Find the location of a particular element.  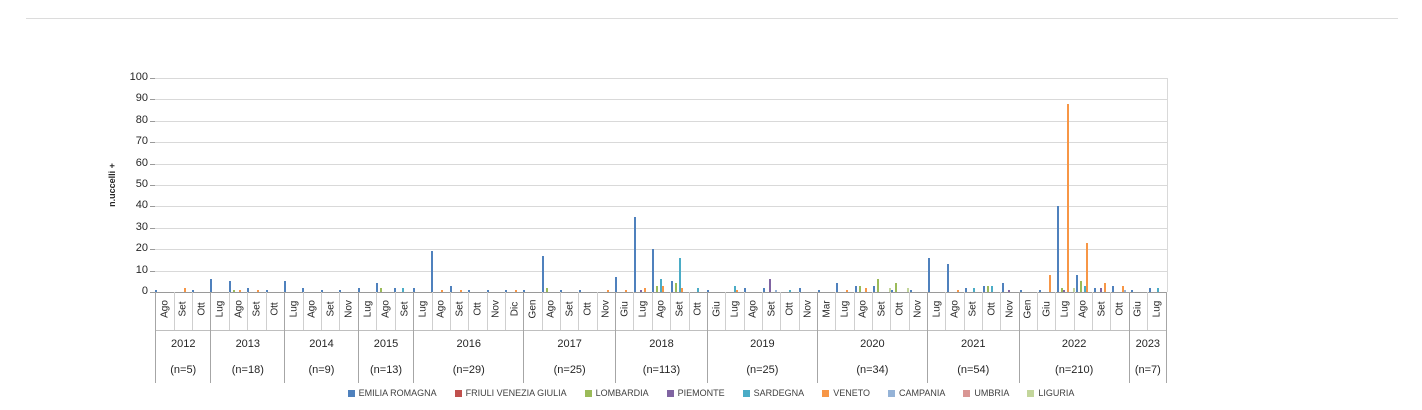

month-cell: Nov is located at coordinates (348, 311).